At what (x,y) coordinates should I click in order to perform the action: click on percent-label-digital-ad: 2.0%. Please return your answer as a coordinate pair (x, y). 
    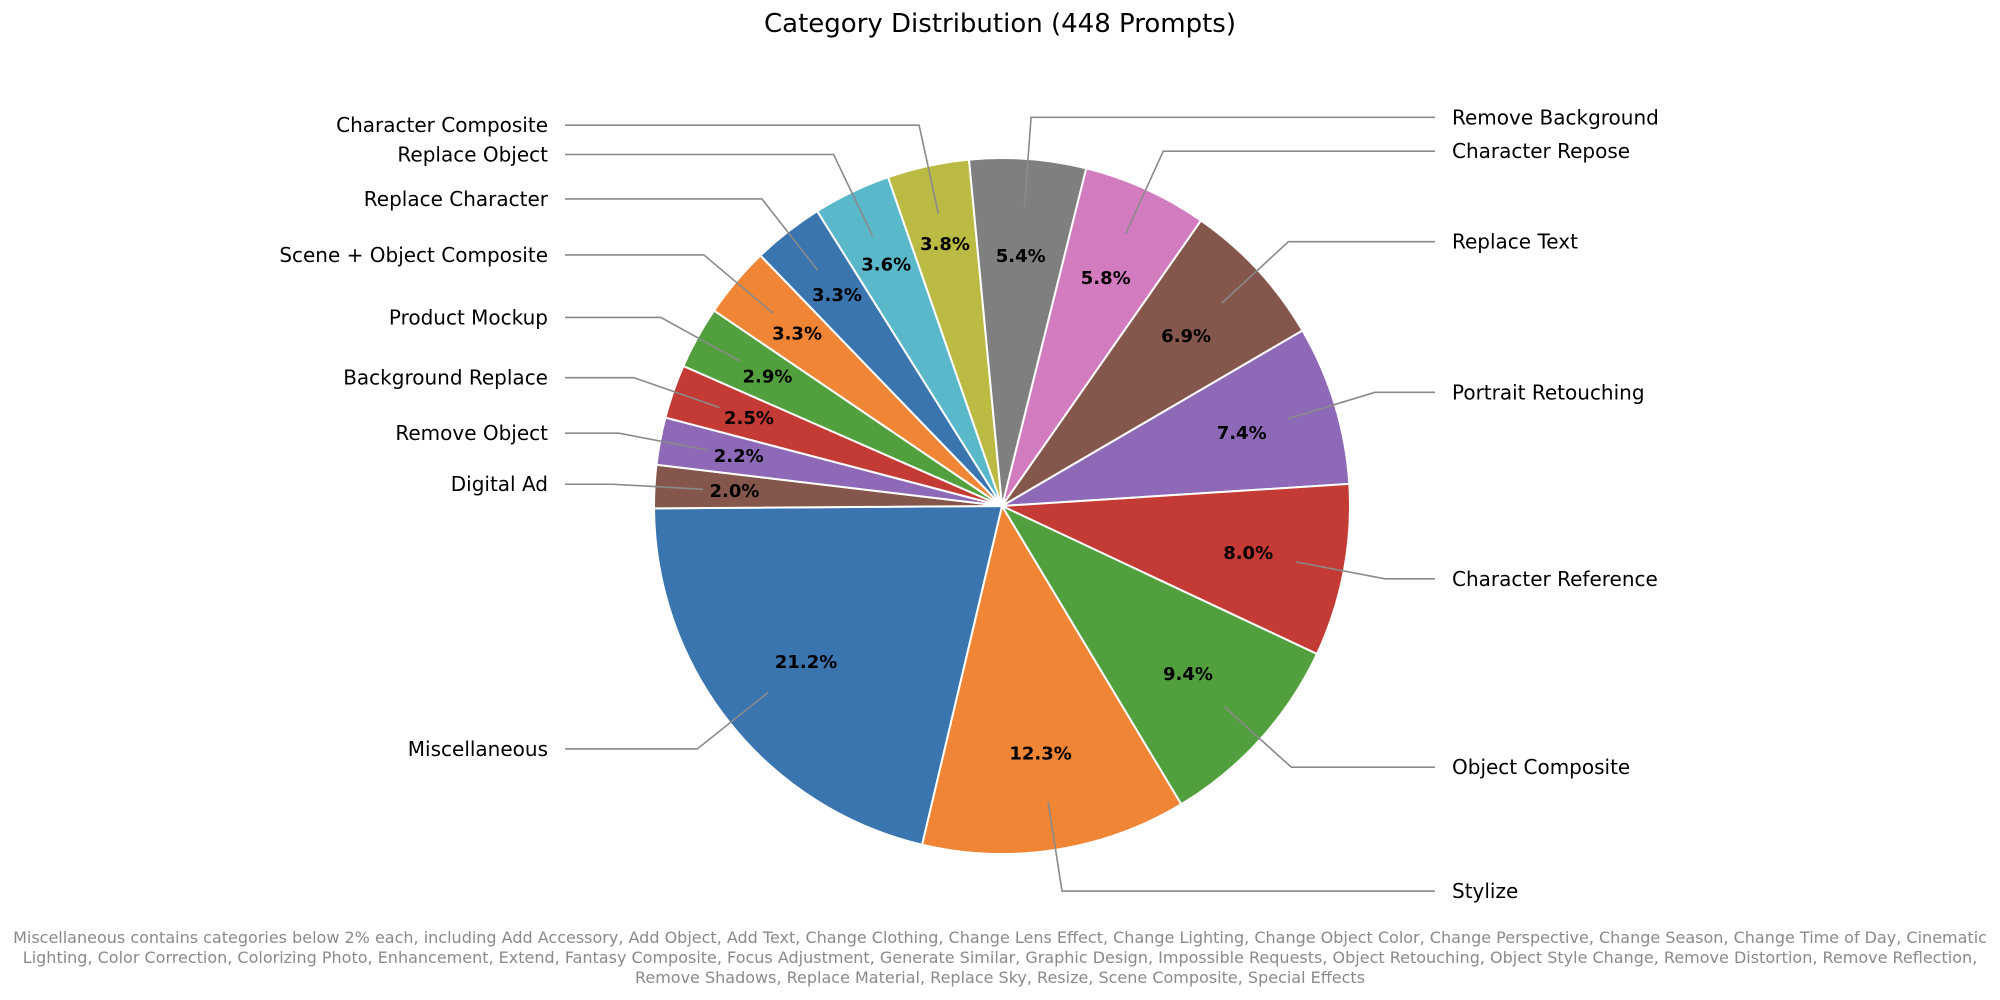
    Looking at the image, I should click on (734, 491).